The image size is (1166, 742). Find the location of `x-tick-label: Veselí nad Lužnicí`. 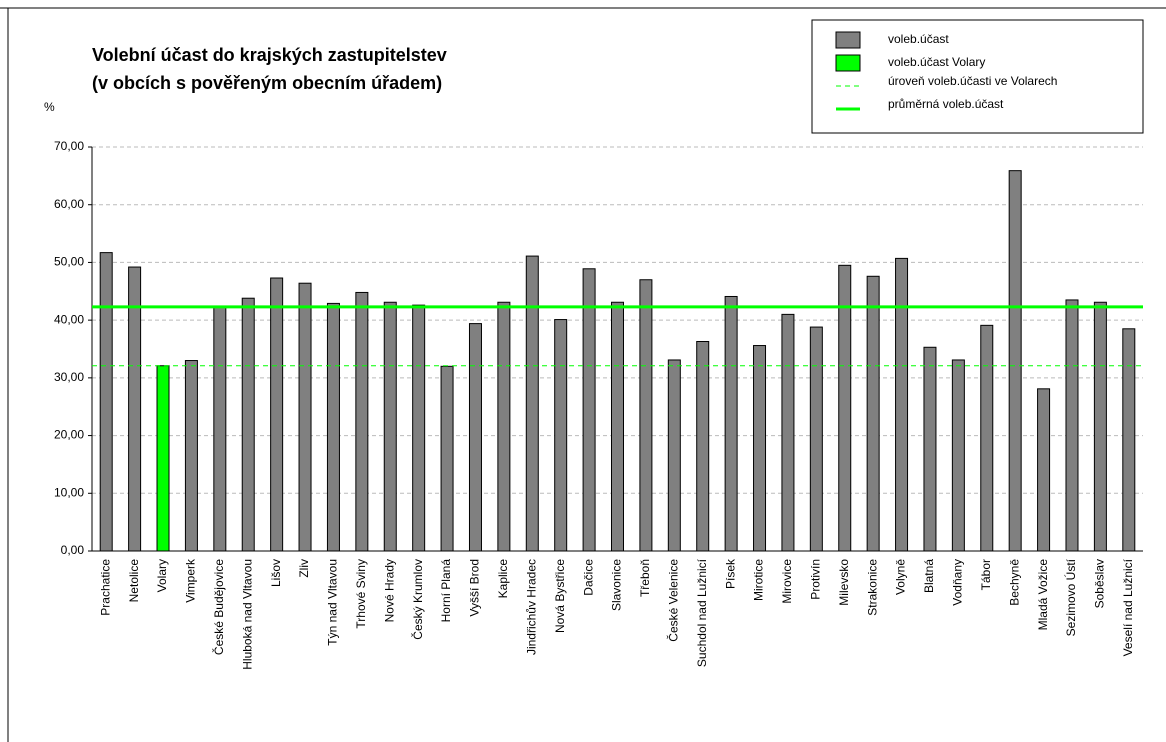

x-tick-label: Veselí nad Lužnicí is located at coordinates (1128, 607).